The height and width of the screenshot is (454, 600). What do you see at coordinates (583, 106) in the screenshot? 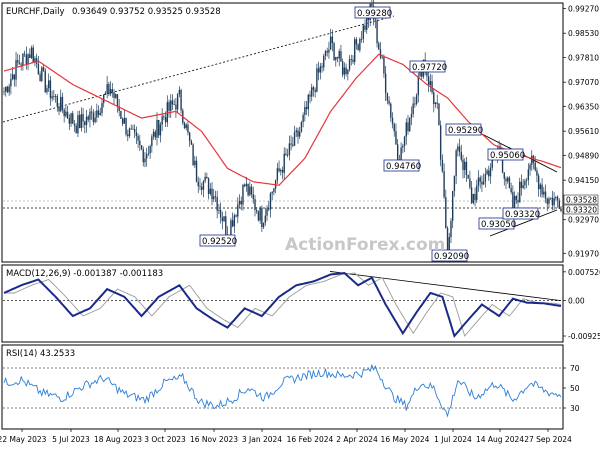
I see `price-tick-label: 0.96350` at bounding box center [583, 106].